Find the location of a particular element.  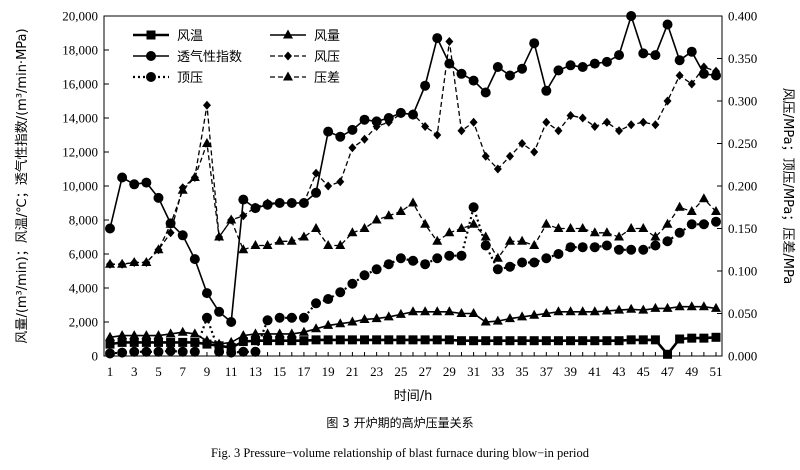

y-left-tick-label: 20,000 is located at coordinates (80, 16).